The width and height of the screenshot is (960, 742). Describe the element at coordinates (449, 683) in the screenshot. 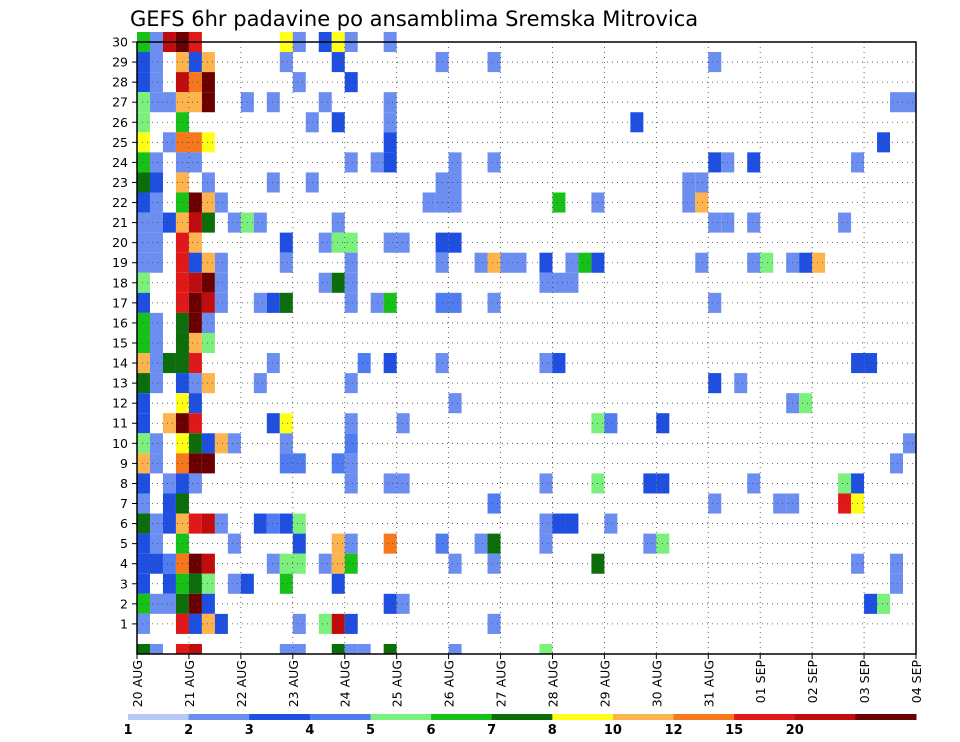

I see `x-tick-label: 26 AUG` at that location.